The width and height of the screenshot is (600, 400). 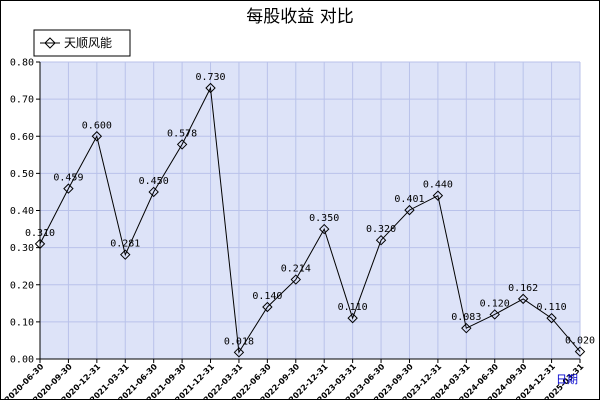 What do you see at coordinates (466, 317) in the screenshot?
I see `data-label: 0.083` at bounding box center [466, 317].